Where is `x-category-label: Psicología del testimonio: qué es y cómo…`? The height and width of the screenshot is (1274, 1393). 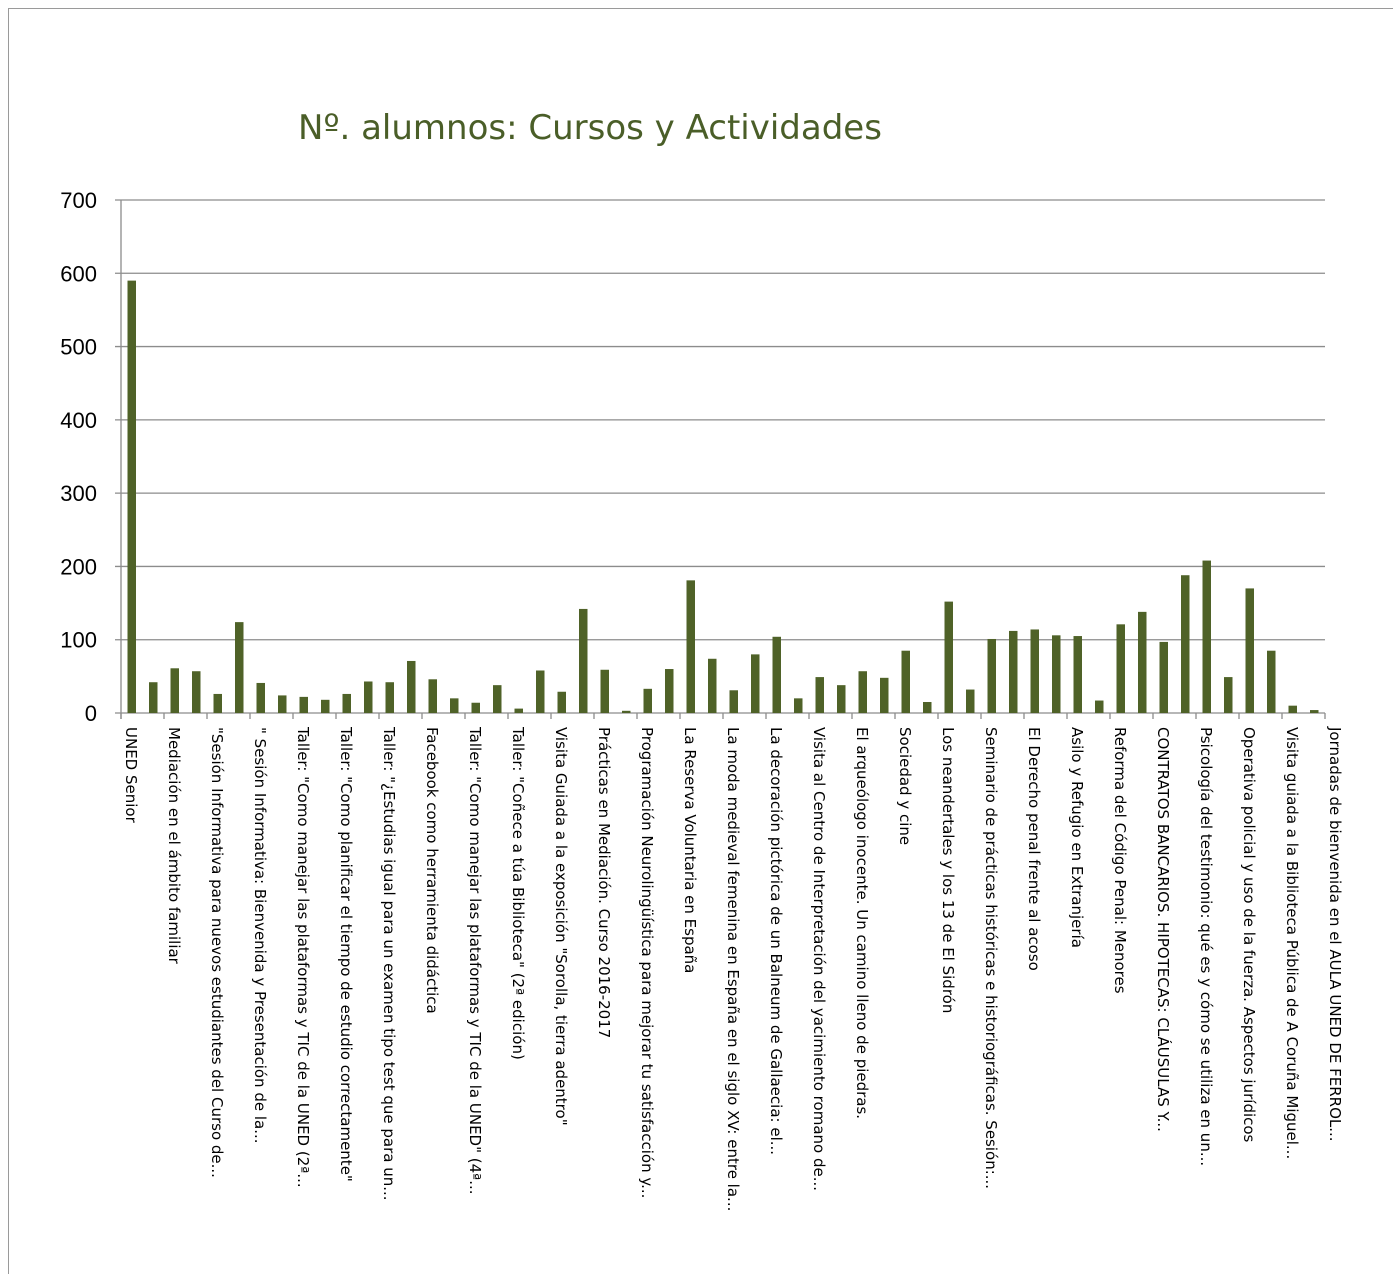 x-category-label: Psicología del testimonio: qué es y cómo… is located at coordinates (1206, 946).